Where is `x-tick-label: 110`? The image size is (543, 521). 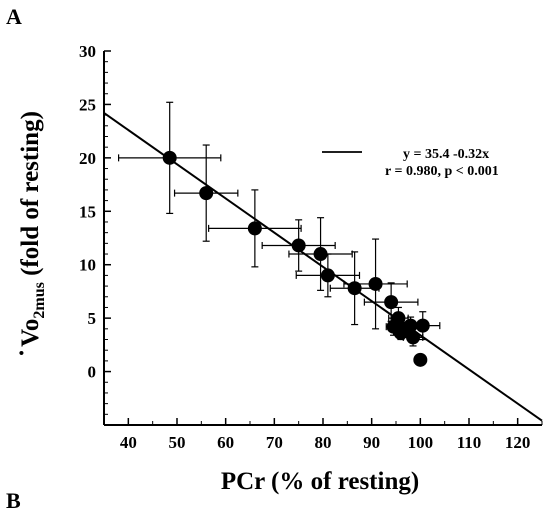 x-tick-label: 110 is located at coordinates (469, 442).